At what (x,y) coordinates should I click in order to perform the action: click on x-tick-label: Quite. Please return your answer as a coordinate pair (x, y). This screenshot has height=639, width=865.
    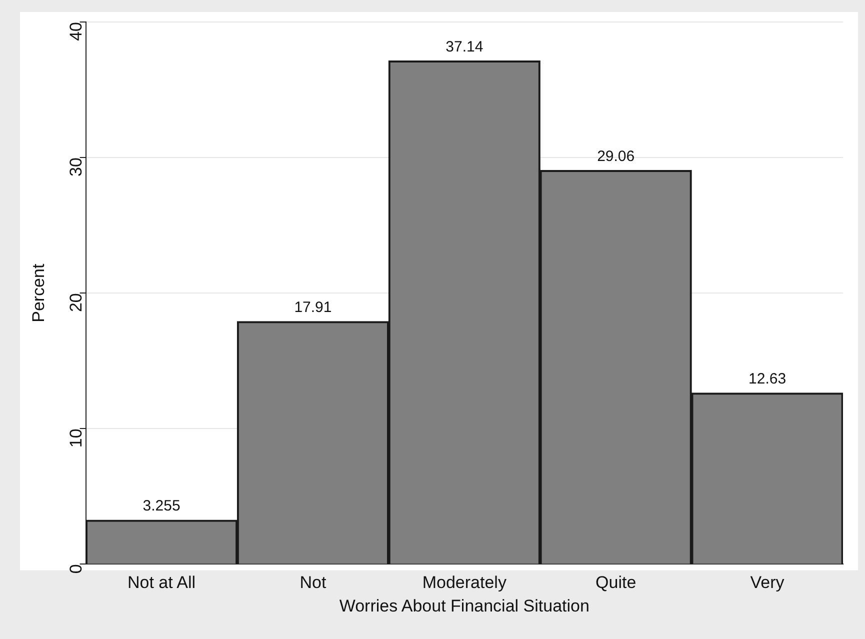
    Looking at the image, I should click on (616, 582).